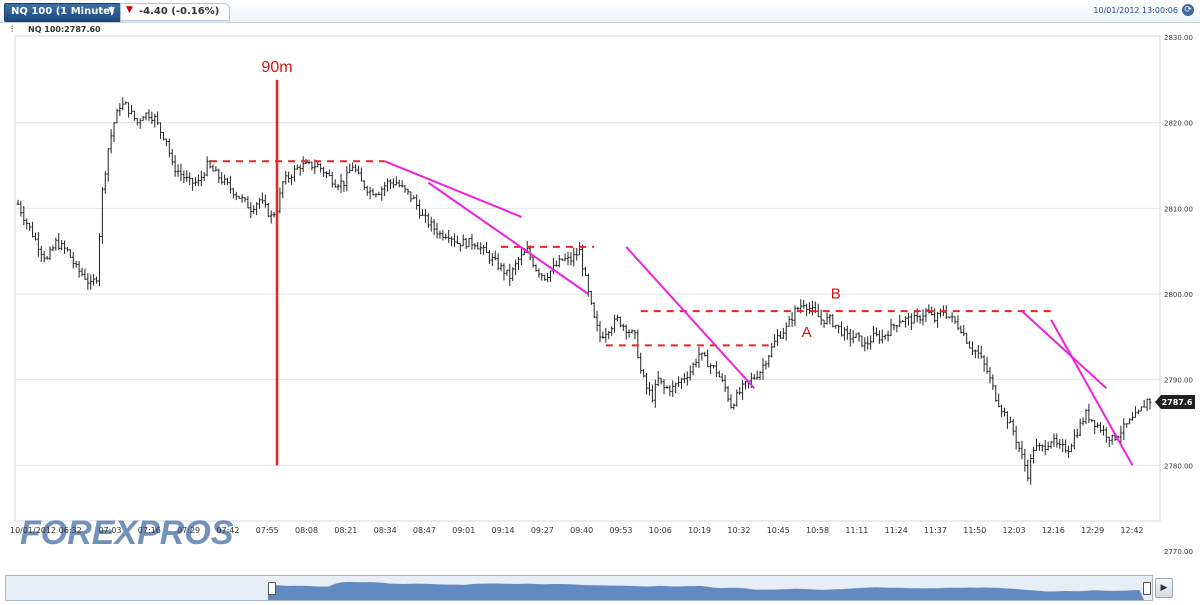 This screenshot has height=605, width=1200. I want to click on down-arrow-icon: ▼, so click(129, 10).